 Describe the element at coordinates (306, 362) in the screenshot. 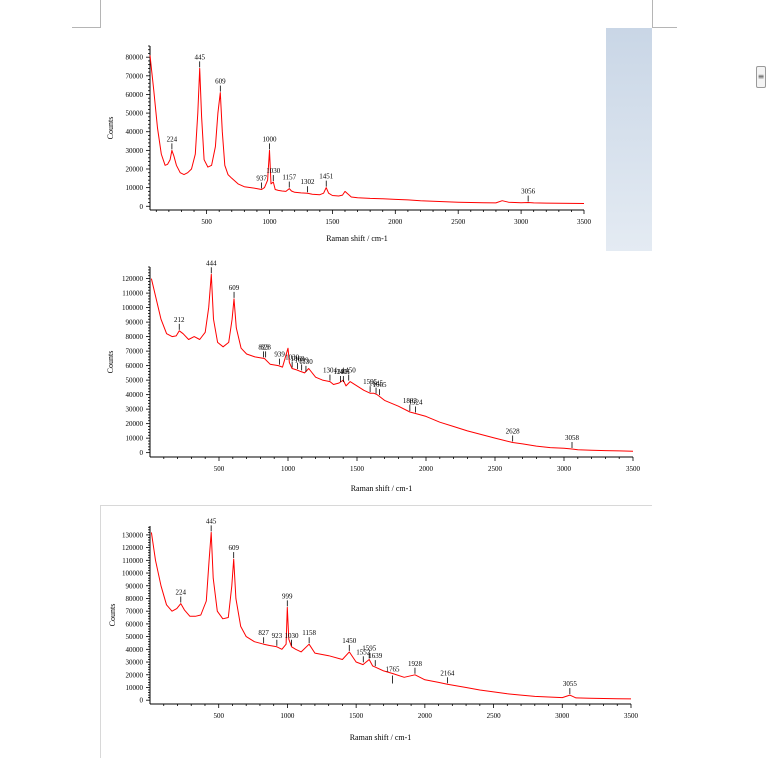

I see `peak-label: 1130` at that location.